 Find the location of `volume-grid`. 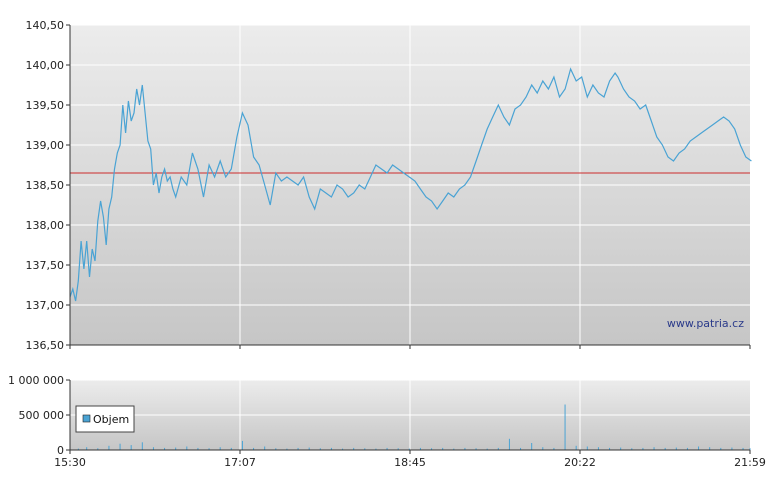

volume-grid is located at coordinates (410, 414).